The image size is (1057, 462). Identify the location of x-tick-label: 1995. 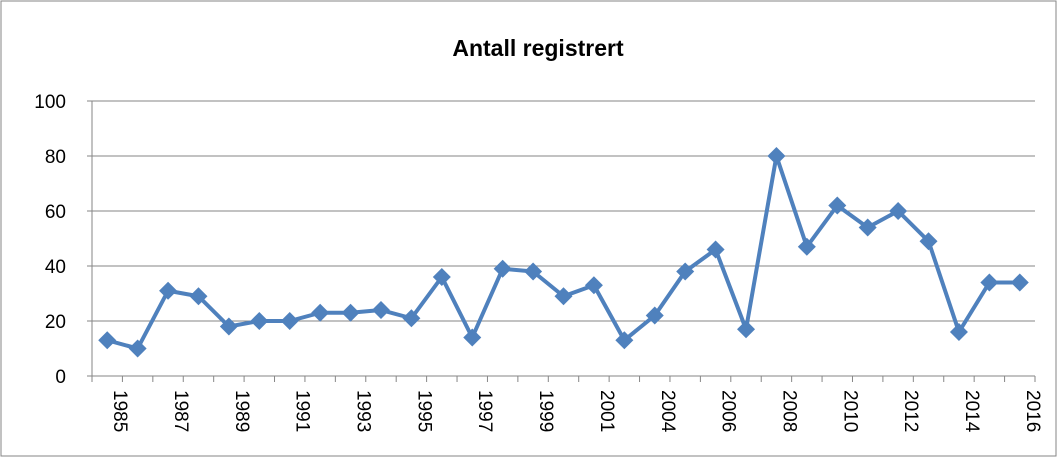
(423, 411).